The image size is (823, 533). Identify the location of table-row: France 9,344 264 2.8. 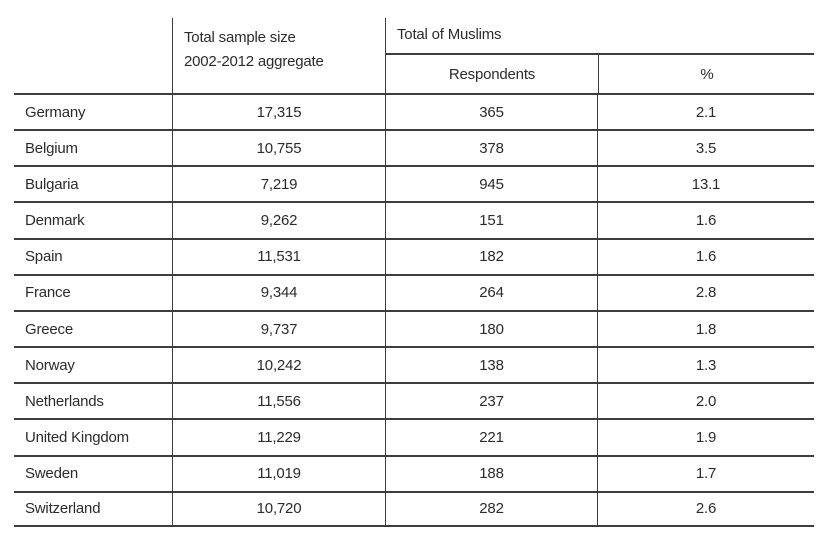
(414, 291).